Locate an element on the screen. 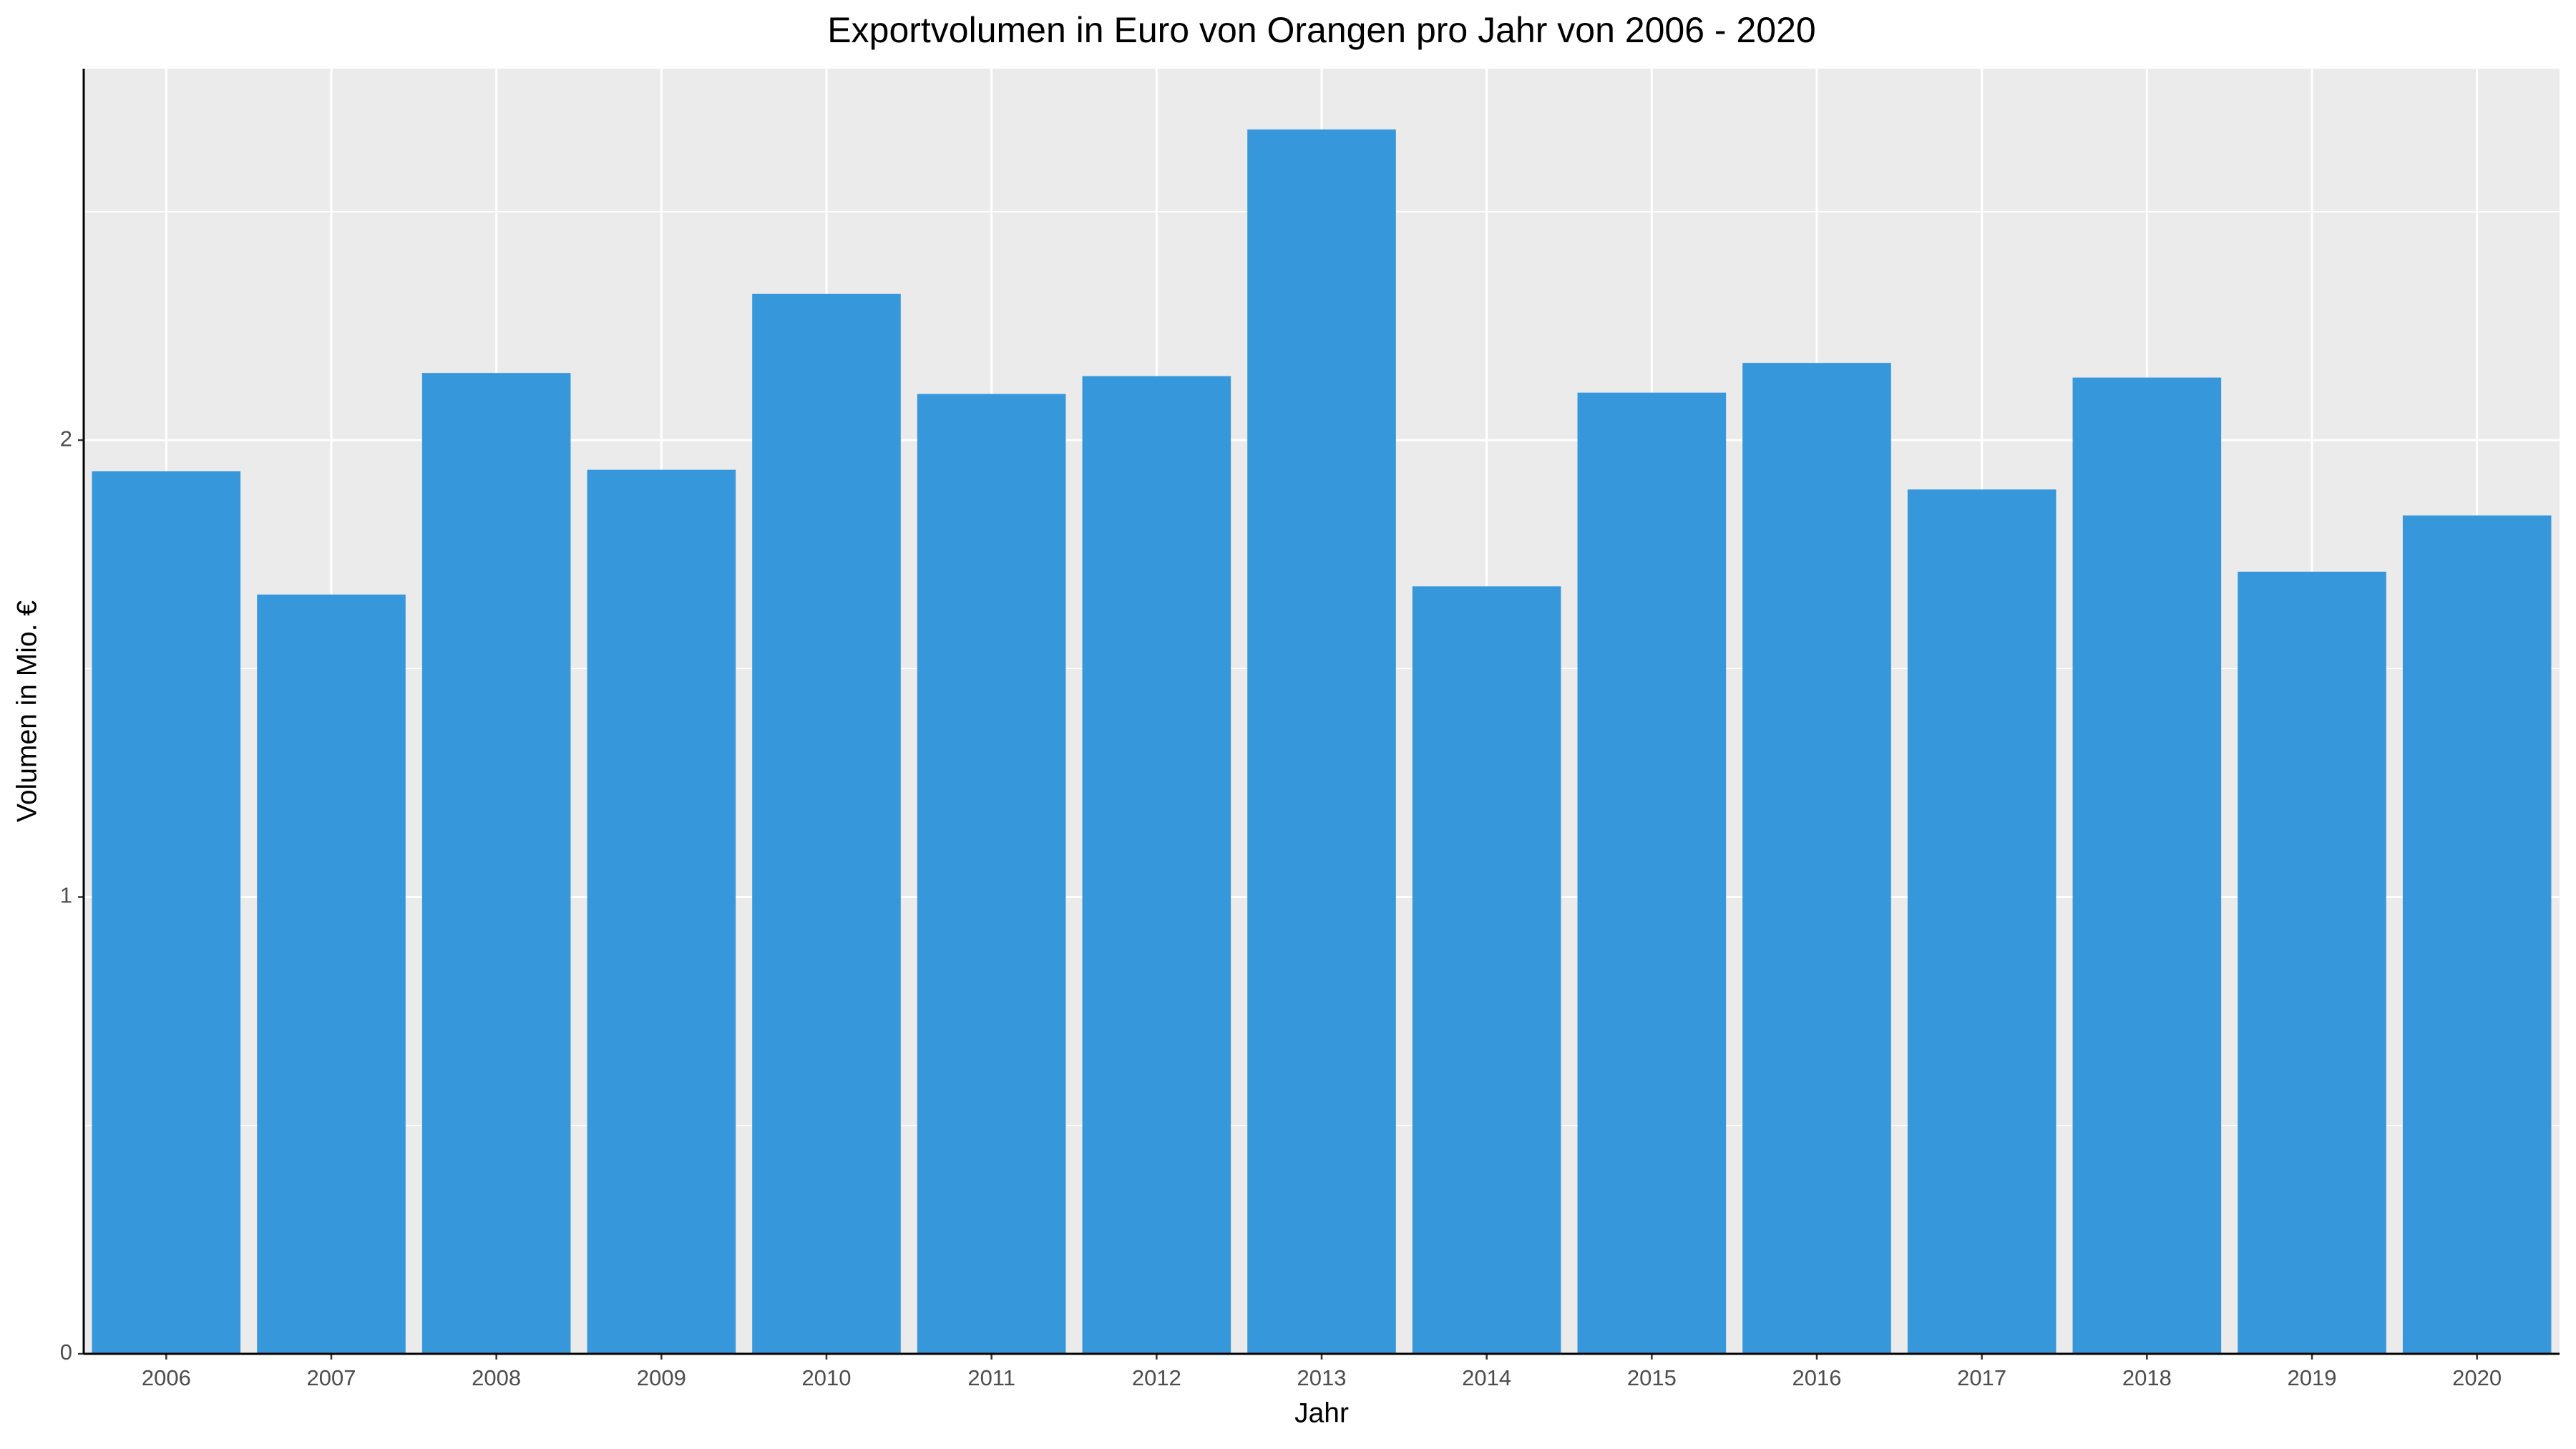 This screenshot has width=2576, height=1449. x-tick-label: 2020 is located at coordinates (2477, 1377).